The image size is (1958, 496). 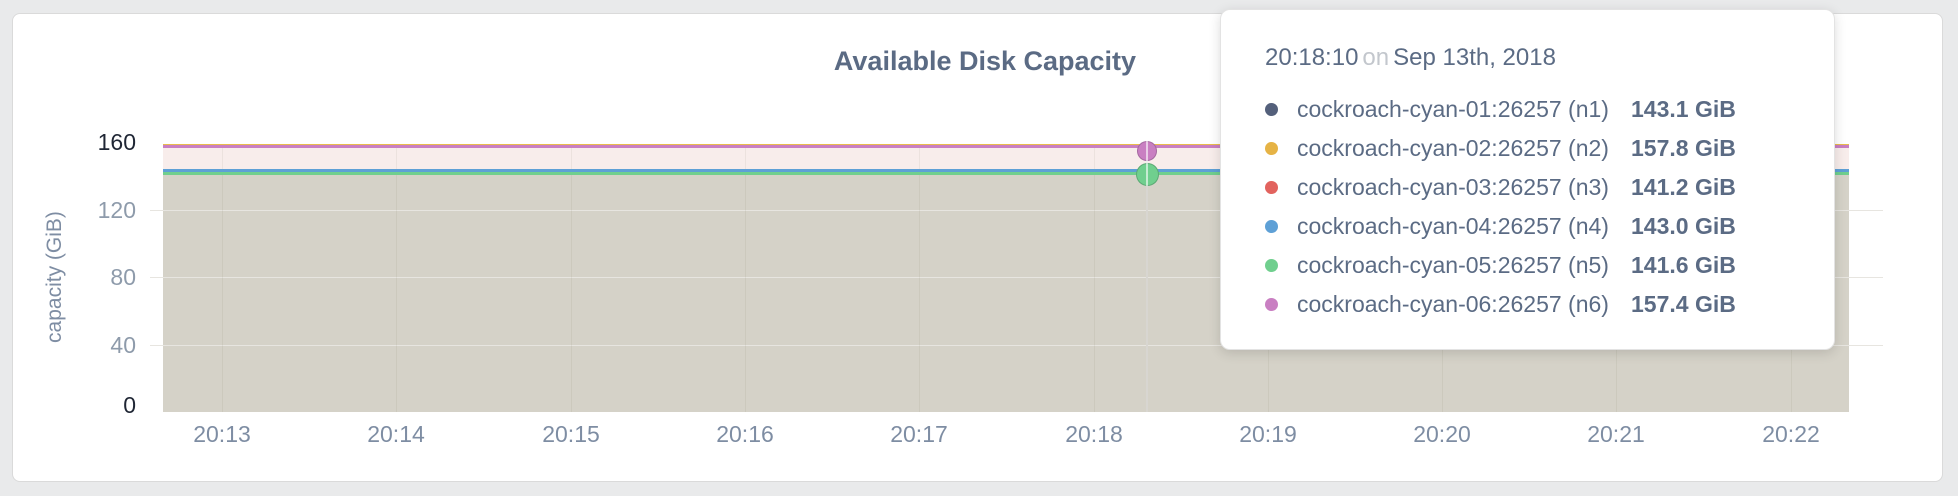 I want to click on tooltip-row: cockroach-cyan-02:26257 (n2) 157.8 GiB, so click(x=1520, y=148).